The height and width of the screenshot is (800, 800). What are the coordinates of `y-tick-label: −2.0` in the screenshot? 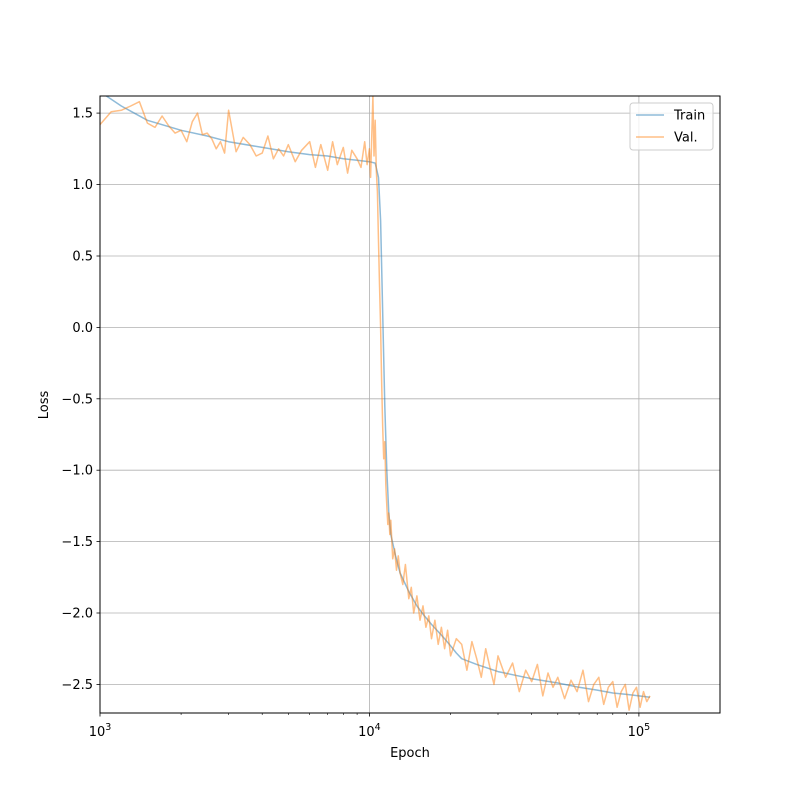 It's located at (77, 614).